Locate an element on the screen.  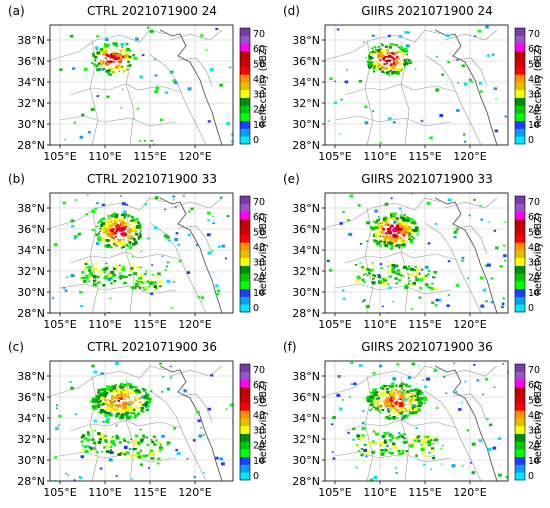
province-border is located at coordinates (453, 267).